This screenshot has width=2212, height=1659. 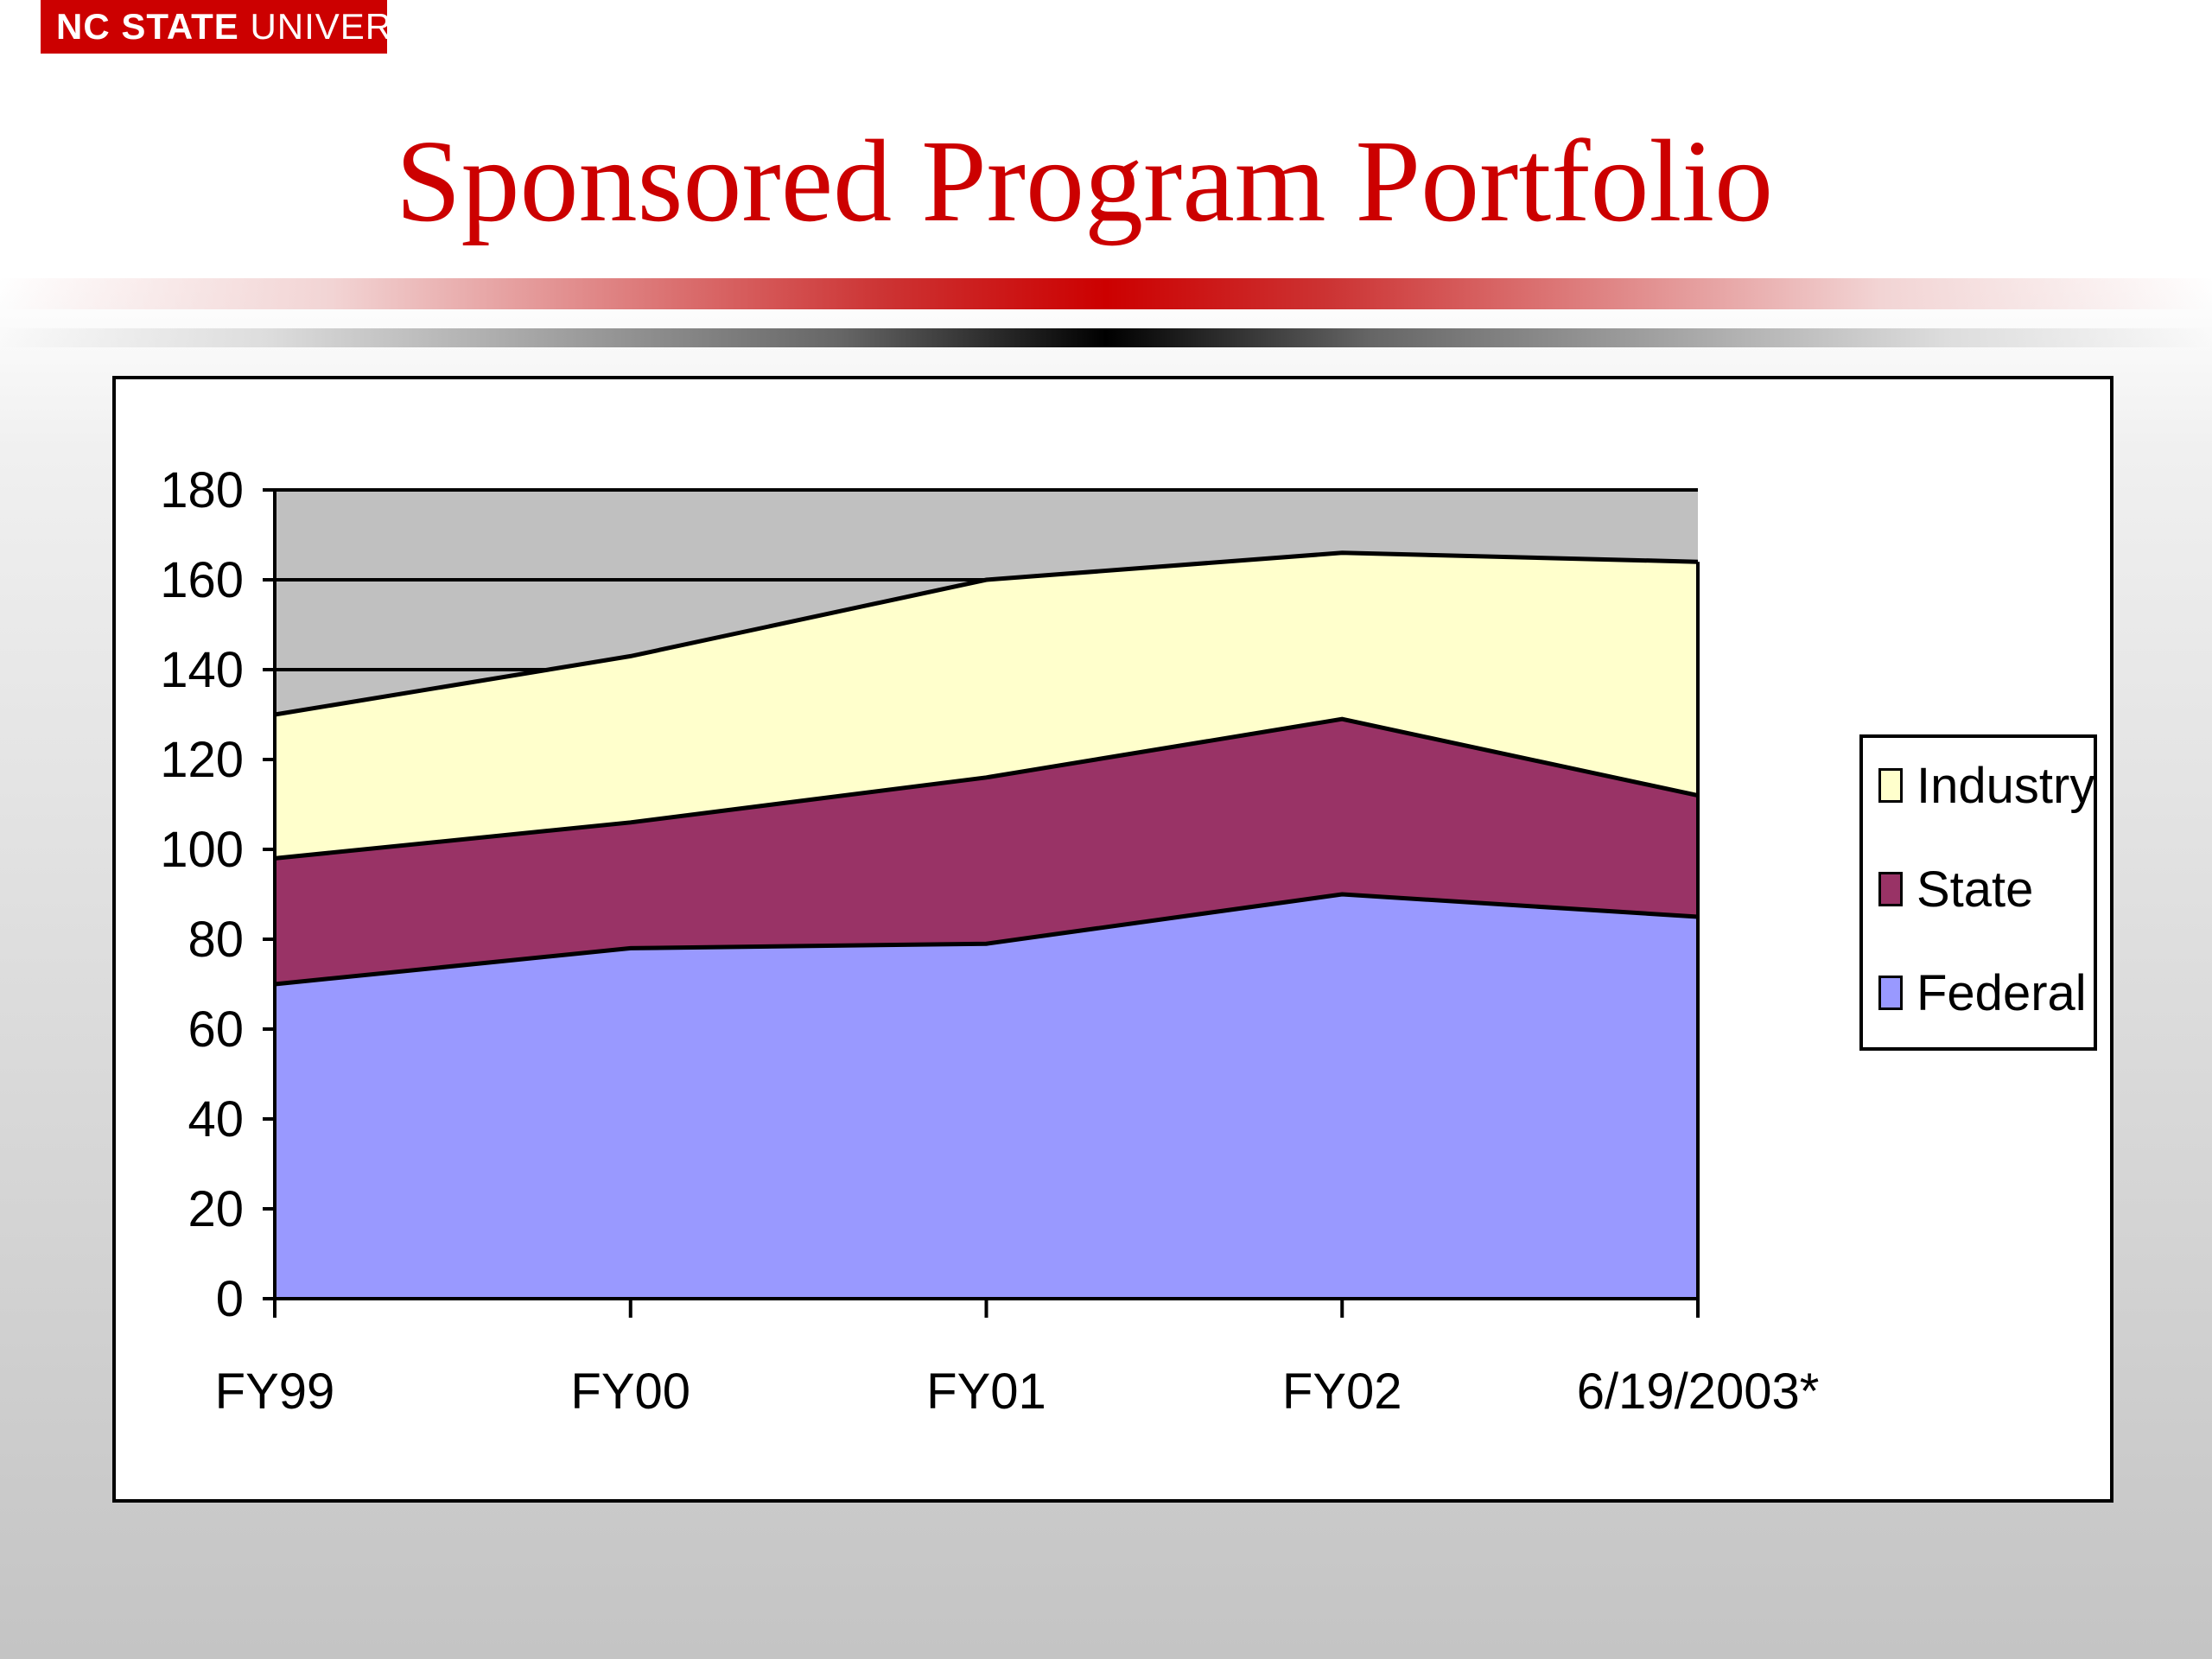 I want to click on legend-item-industry: Industry, so click(x=1986, y=785).